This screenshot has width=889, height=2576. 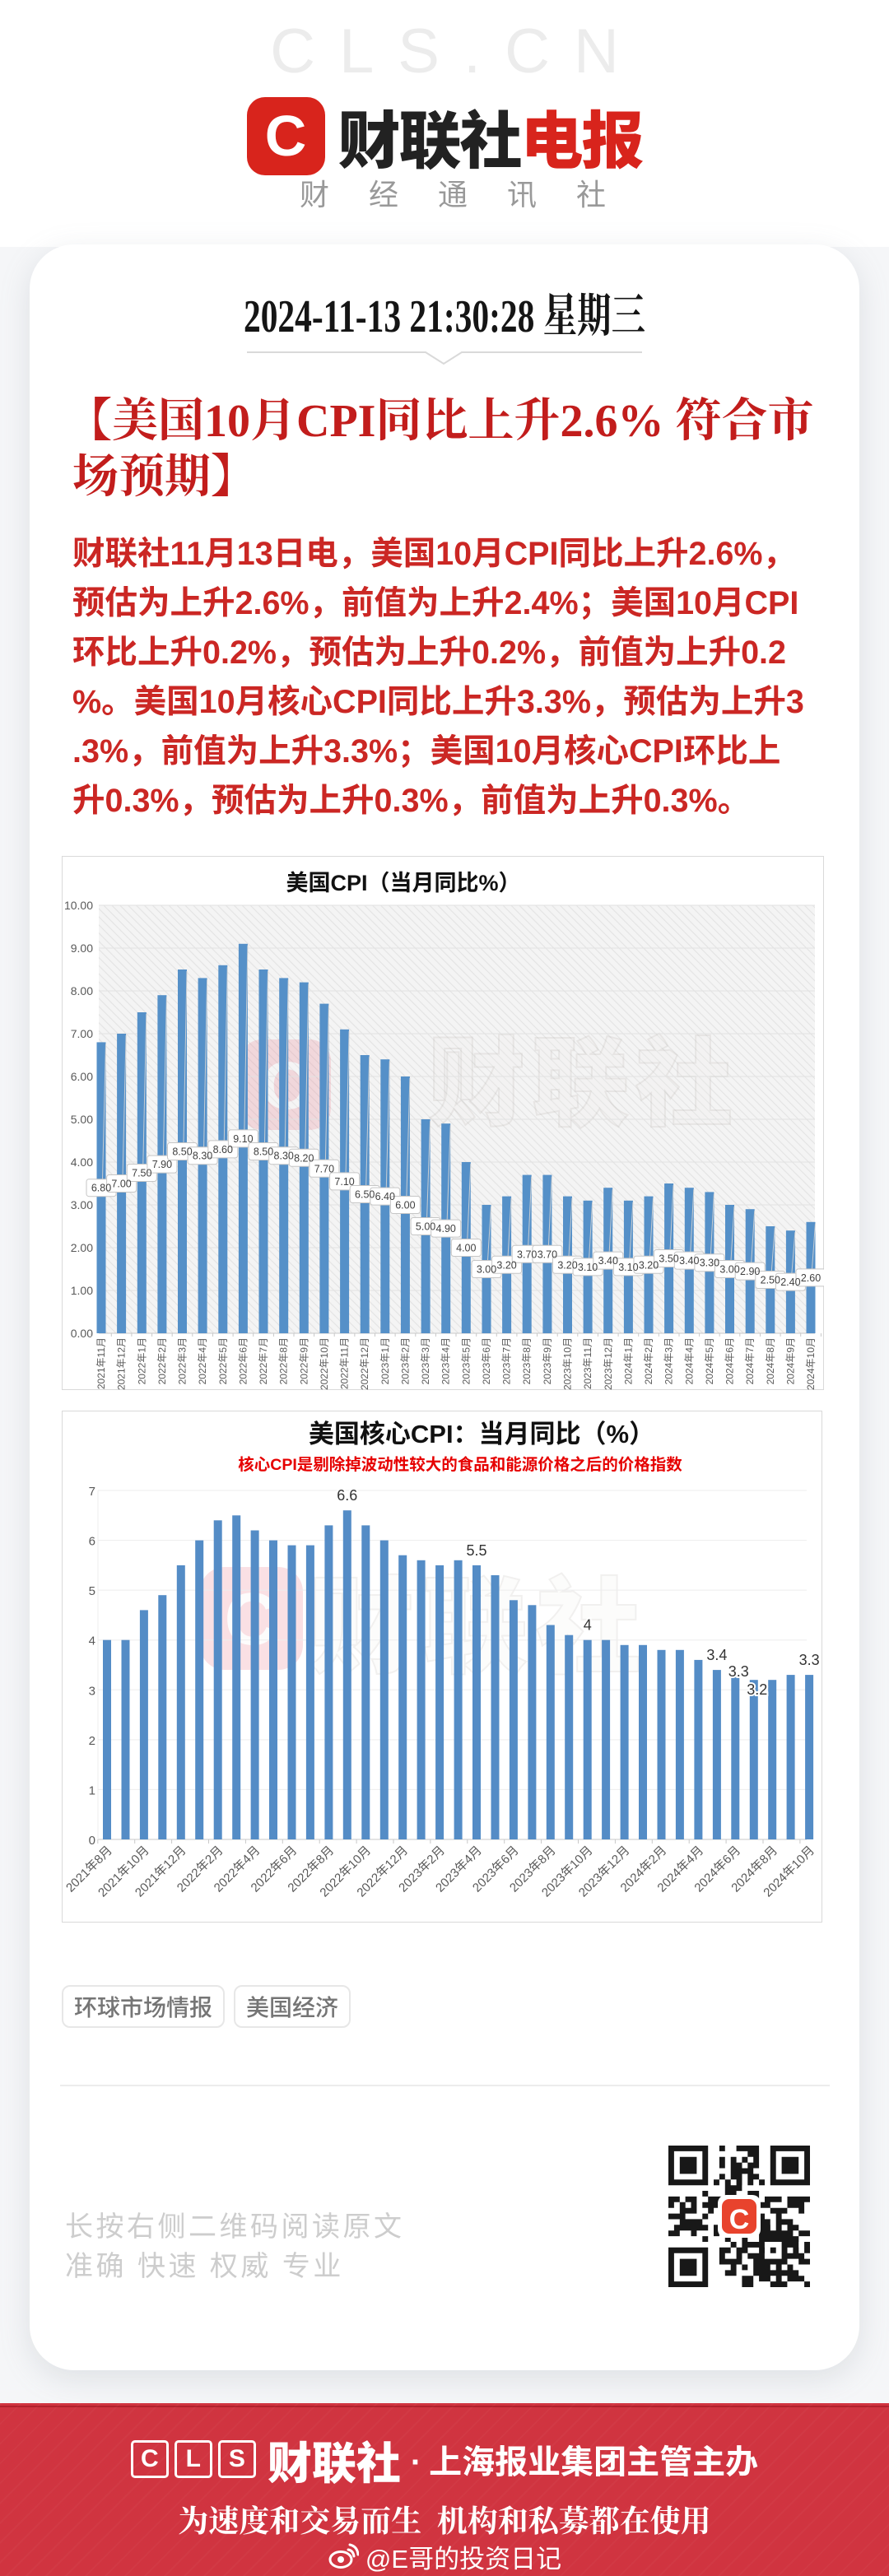 What do you see at coordinates (82, 948) in the screenshot?
I see `svg-text: 9.00` at bounding box center [82, 948].